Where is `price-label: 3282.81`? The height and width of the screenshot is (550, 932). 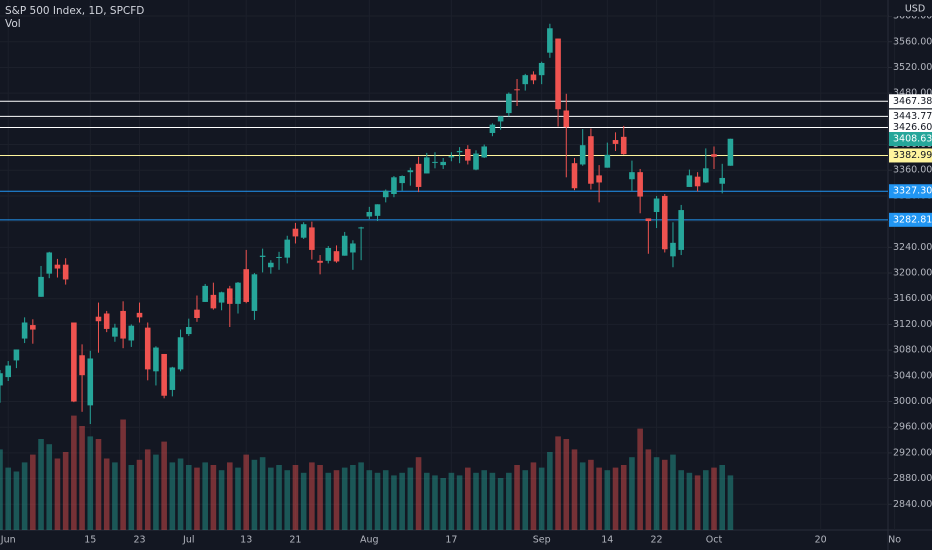
price-label: 3282.81 is located at coordinates (912, 219).